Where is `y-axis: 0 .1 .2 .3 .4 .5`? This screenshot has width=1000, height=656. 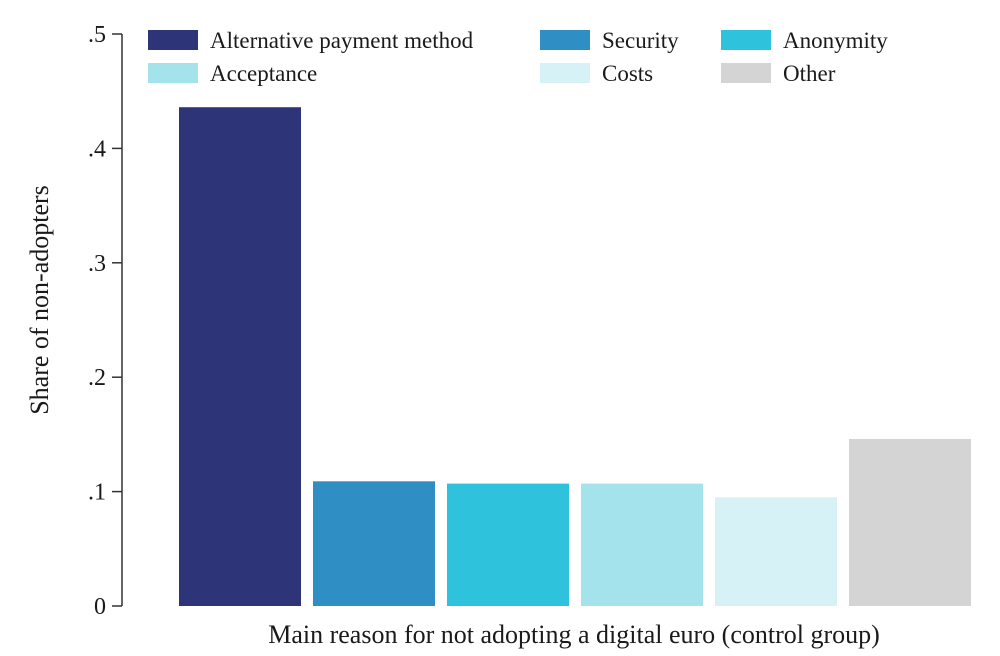
y-axis: 0 .1 .2 .3 .4 .5 is located at coordinates (105, 321).